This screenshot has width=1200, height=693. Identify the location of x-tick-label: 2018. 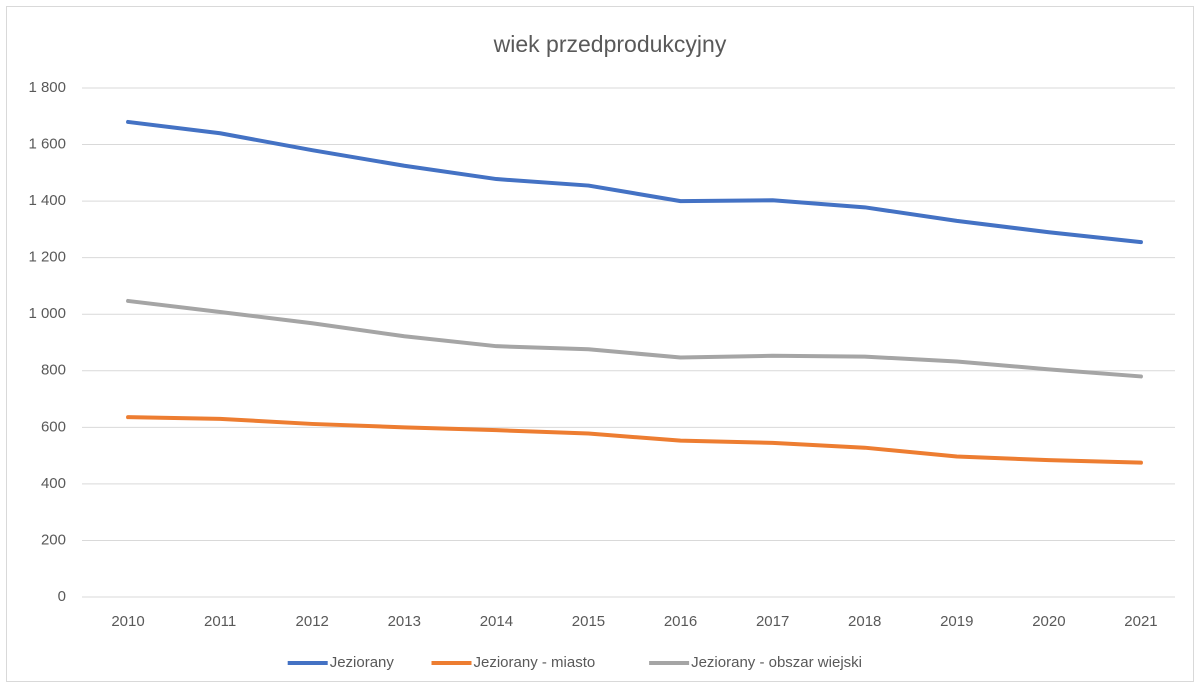
(864, 621).